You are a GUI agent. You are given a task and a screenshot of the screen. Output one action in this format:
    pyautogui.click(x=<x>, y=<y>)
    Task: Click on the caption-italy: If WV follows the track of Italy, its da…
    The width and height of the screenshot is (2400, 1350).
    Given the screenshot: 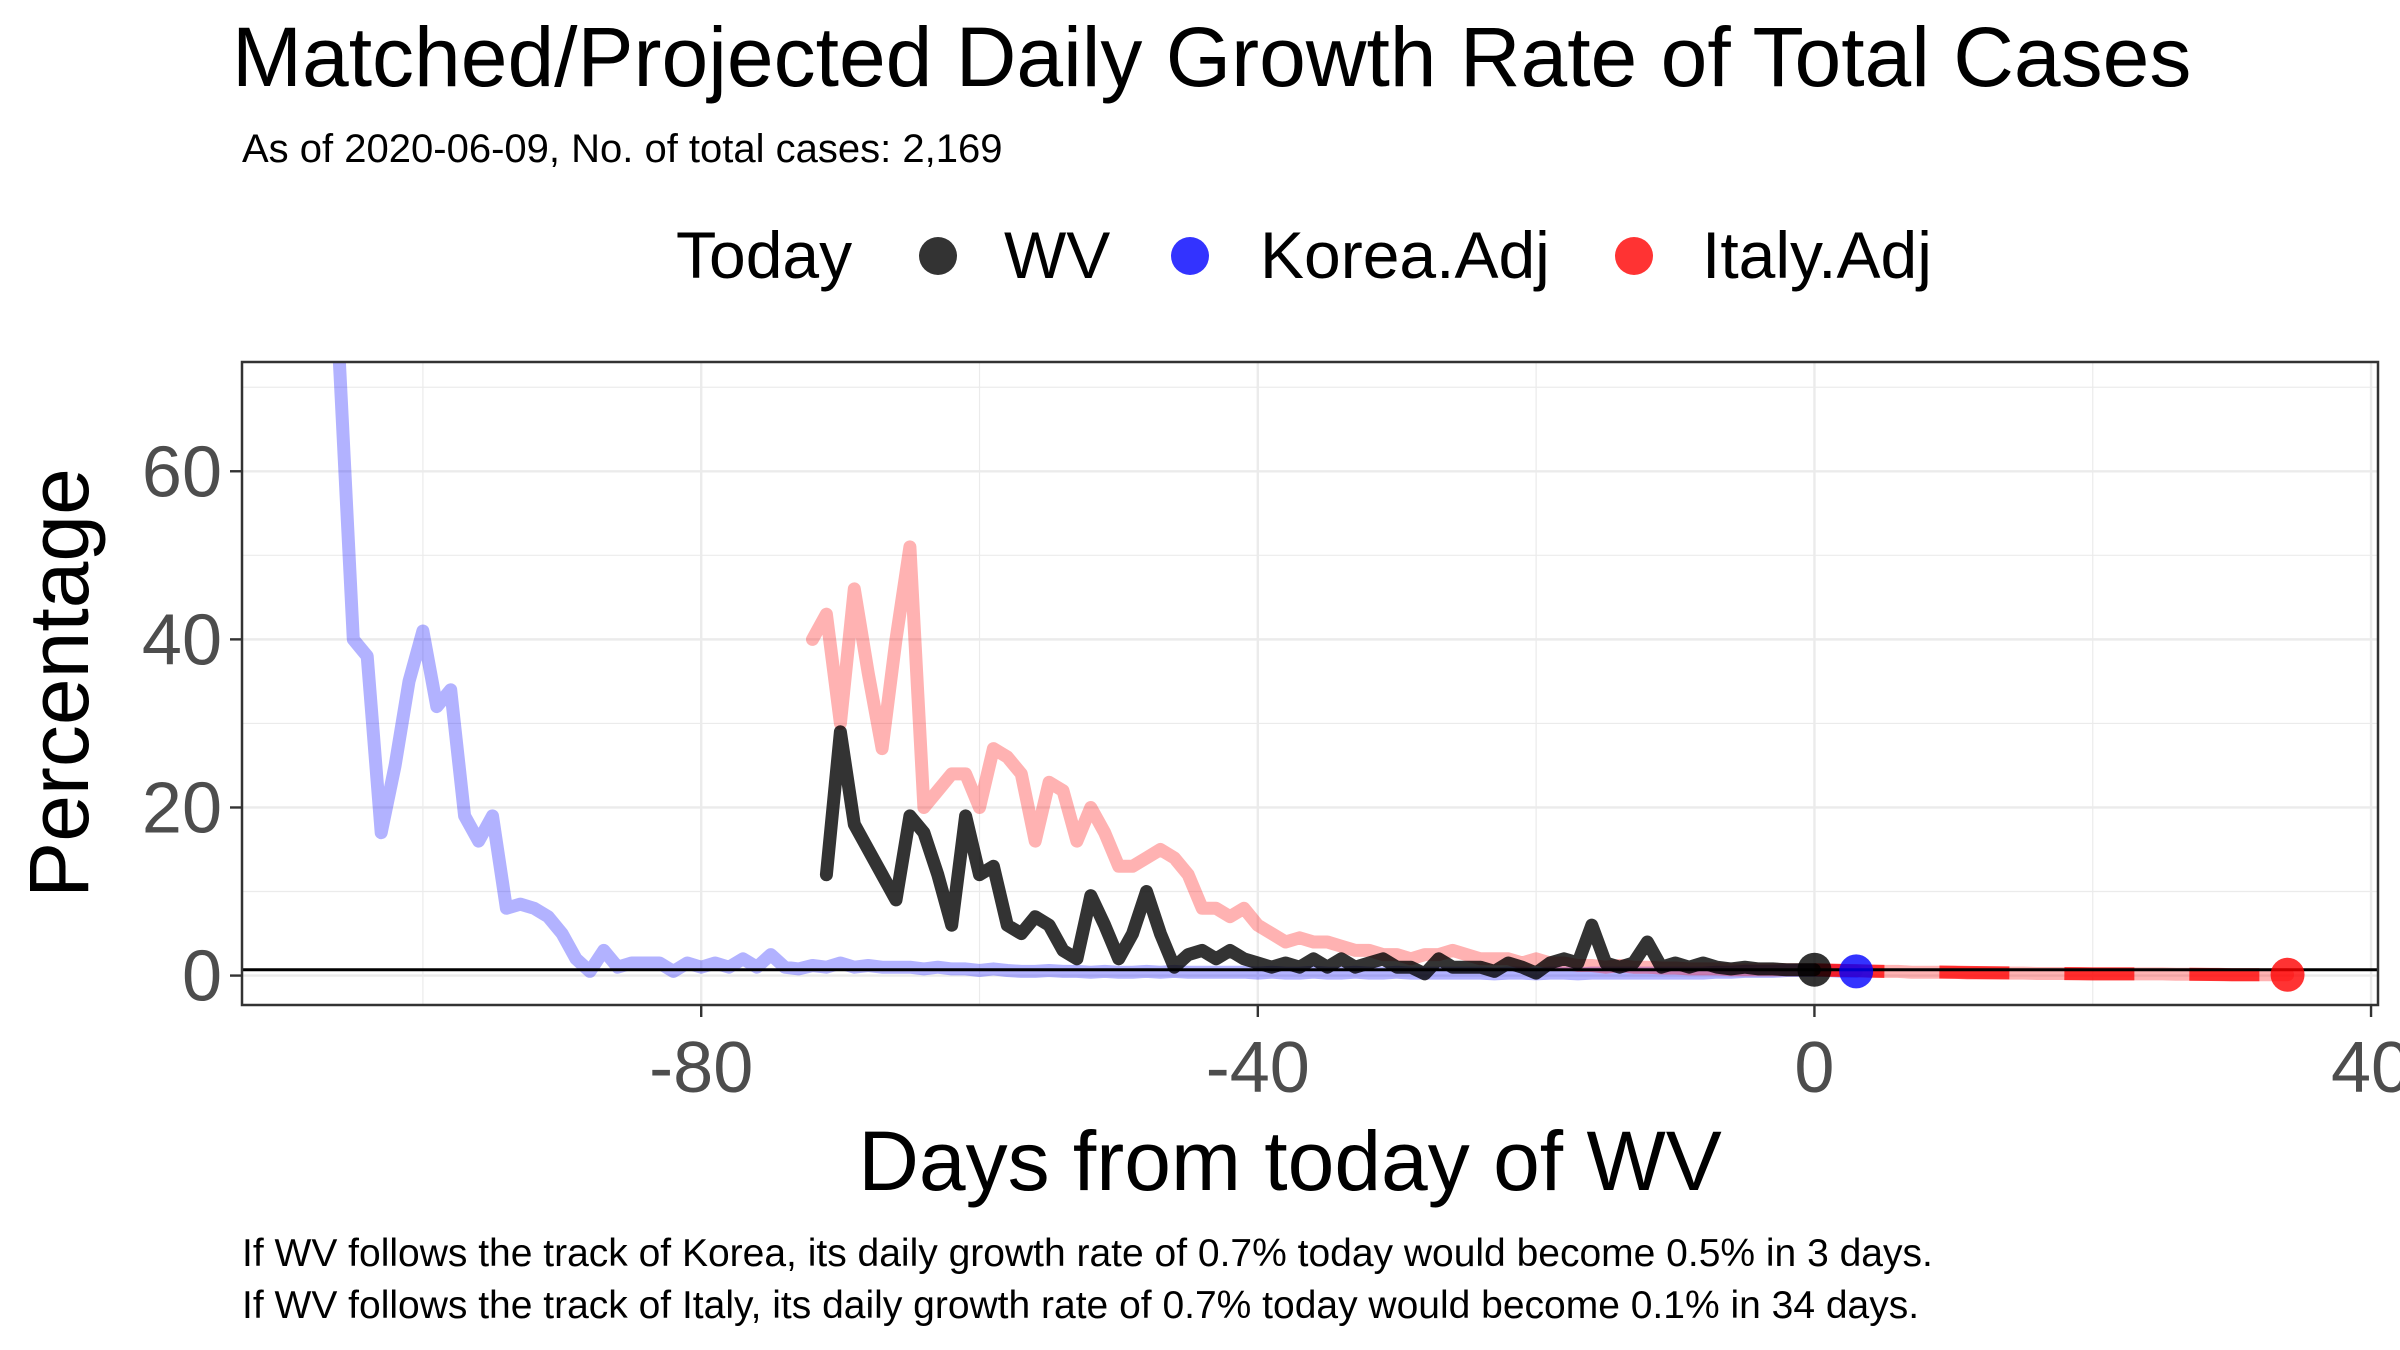 What is the action you would take?
    pyautogui.click(x=1080, y=1305)
    